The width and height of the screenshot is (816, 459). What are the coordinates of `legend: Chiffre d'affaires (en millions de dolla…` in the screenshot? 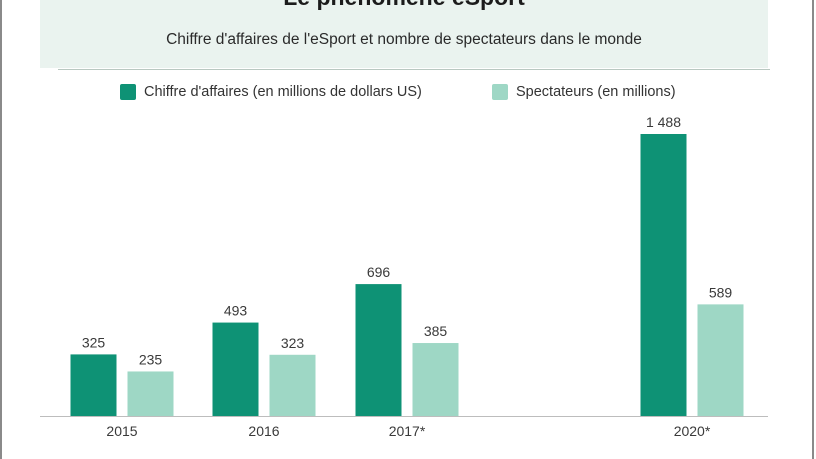 It's located at (408, 94).